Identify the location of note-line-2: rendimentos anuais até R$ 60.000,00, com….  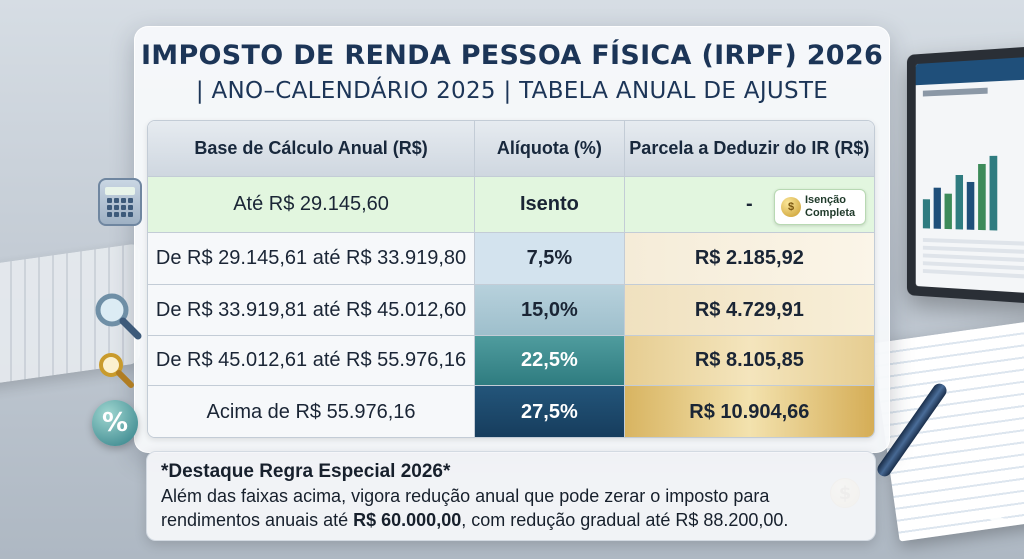
(511, 520).